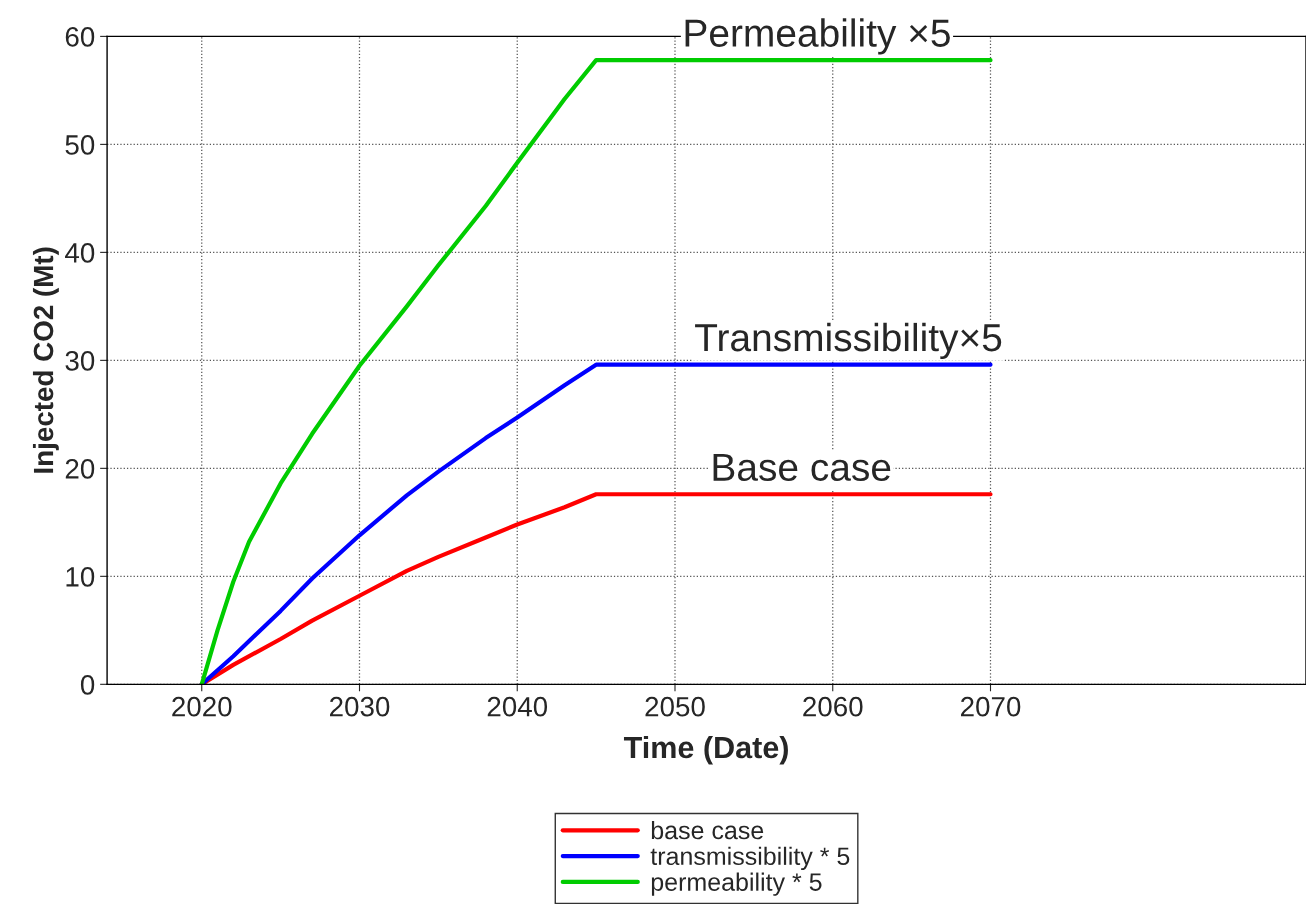 This screenshot has width=1306, height=910. What do you see at coordinates (705, 750) in the screenshot?
I see `x-axis-title: Time (Date)` at bounding box center [705, 750].